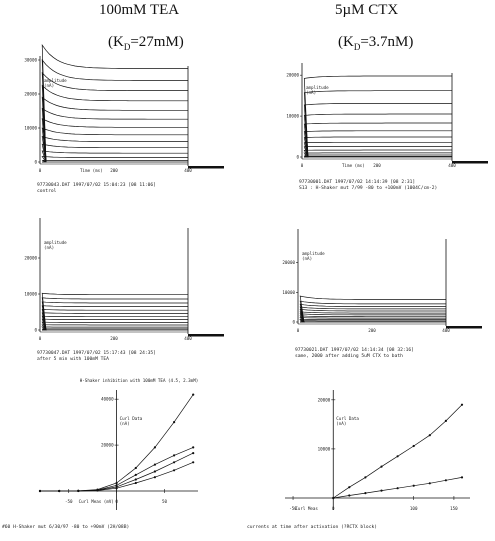 The image size is (495, 541). I want to click on right-kd-prefix: (K, so click(346, 42).